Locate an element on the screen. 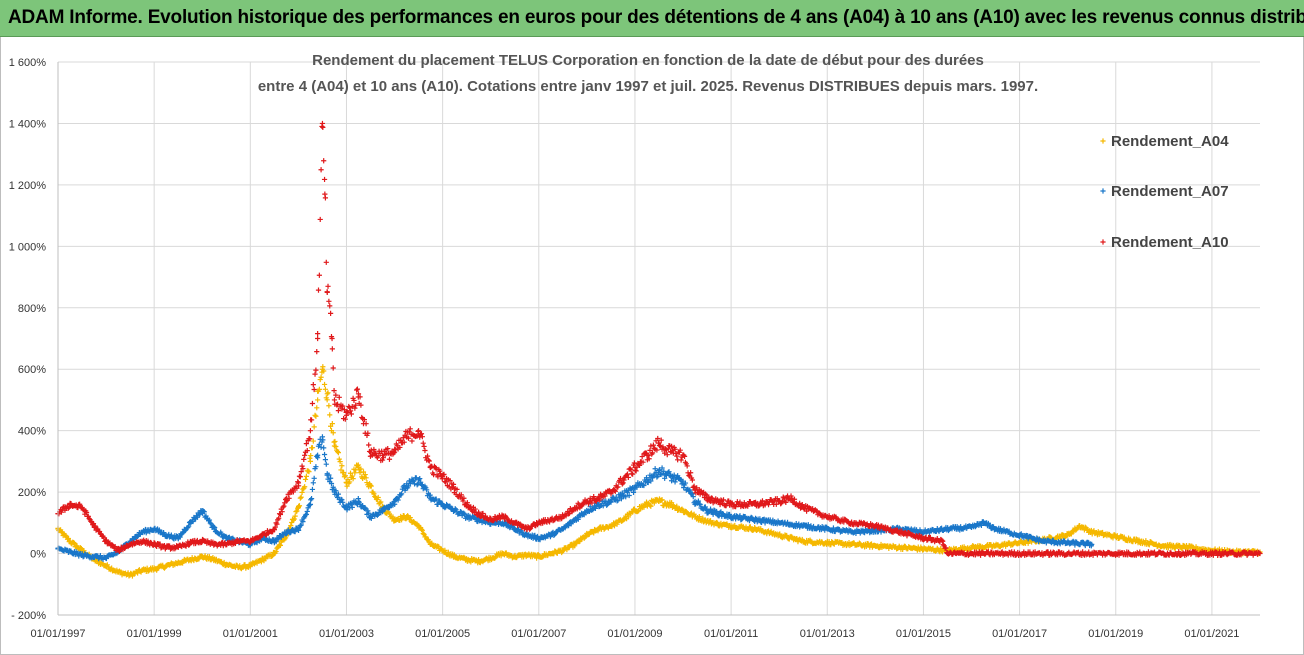  y-tick-label: - 200% is located at coordinates (28, 616).